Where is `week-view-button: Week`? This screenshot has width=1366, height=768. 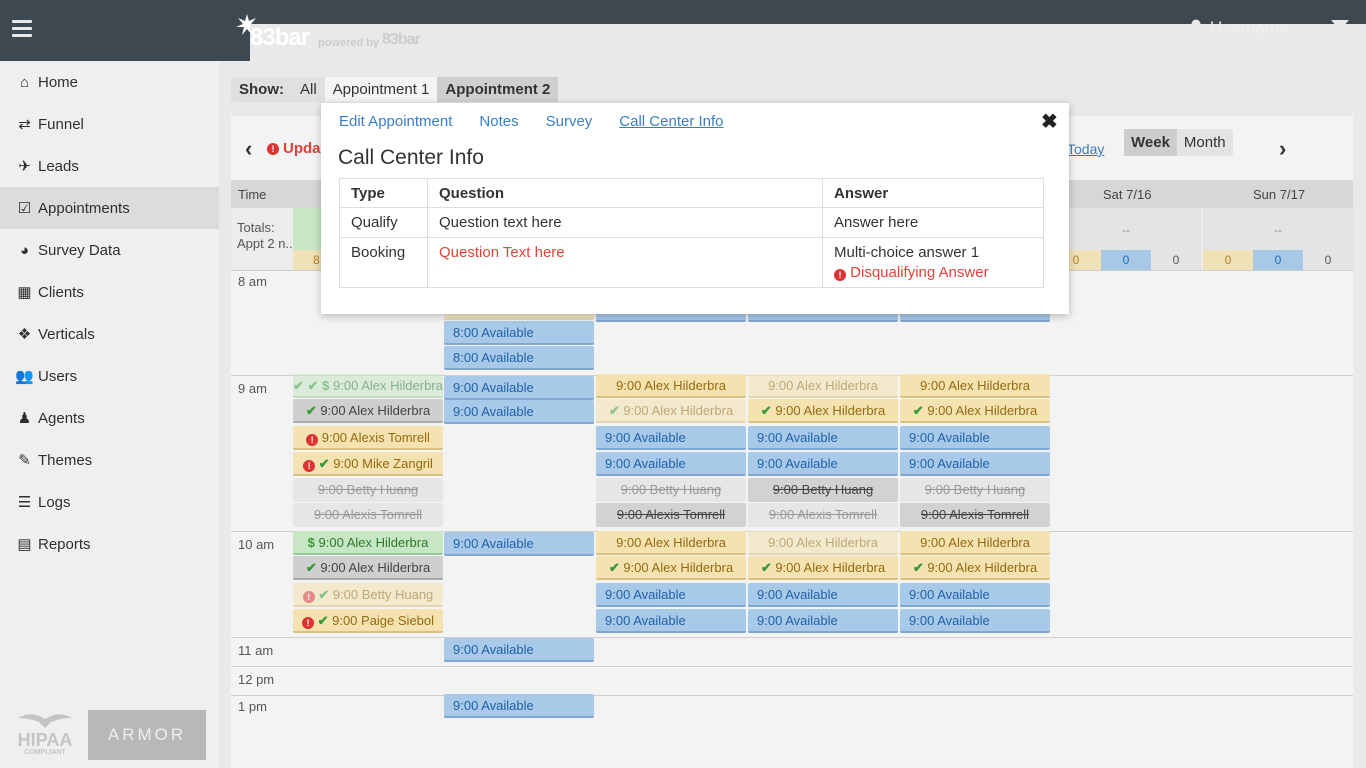 week-view-button: Week is located at coordinates (1150, 142).